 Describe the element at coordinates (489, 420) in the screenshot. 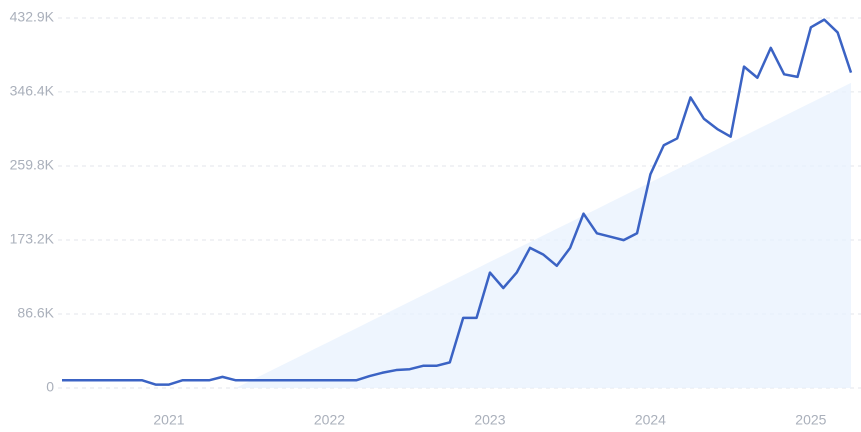

I see `x-tick-label: 2023` at that location.